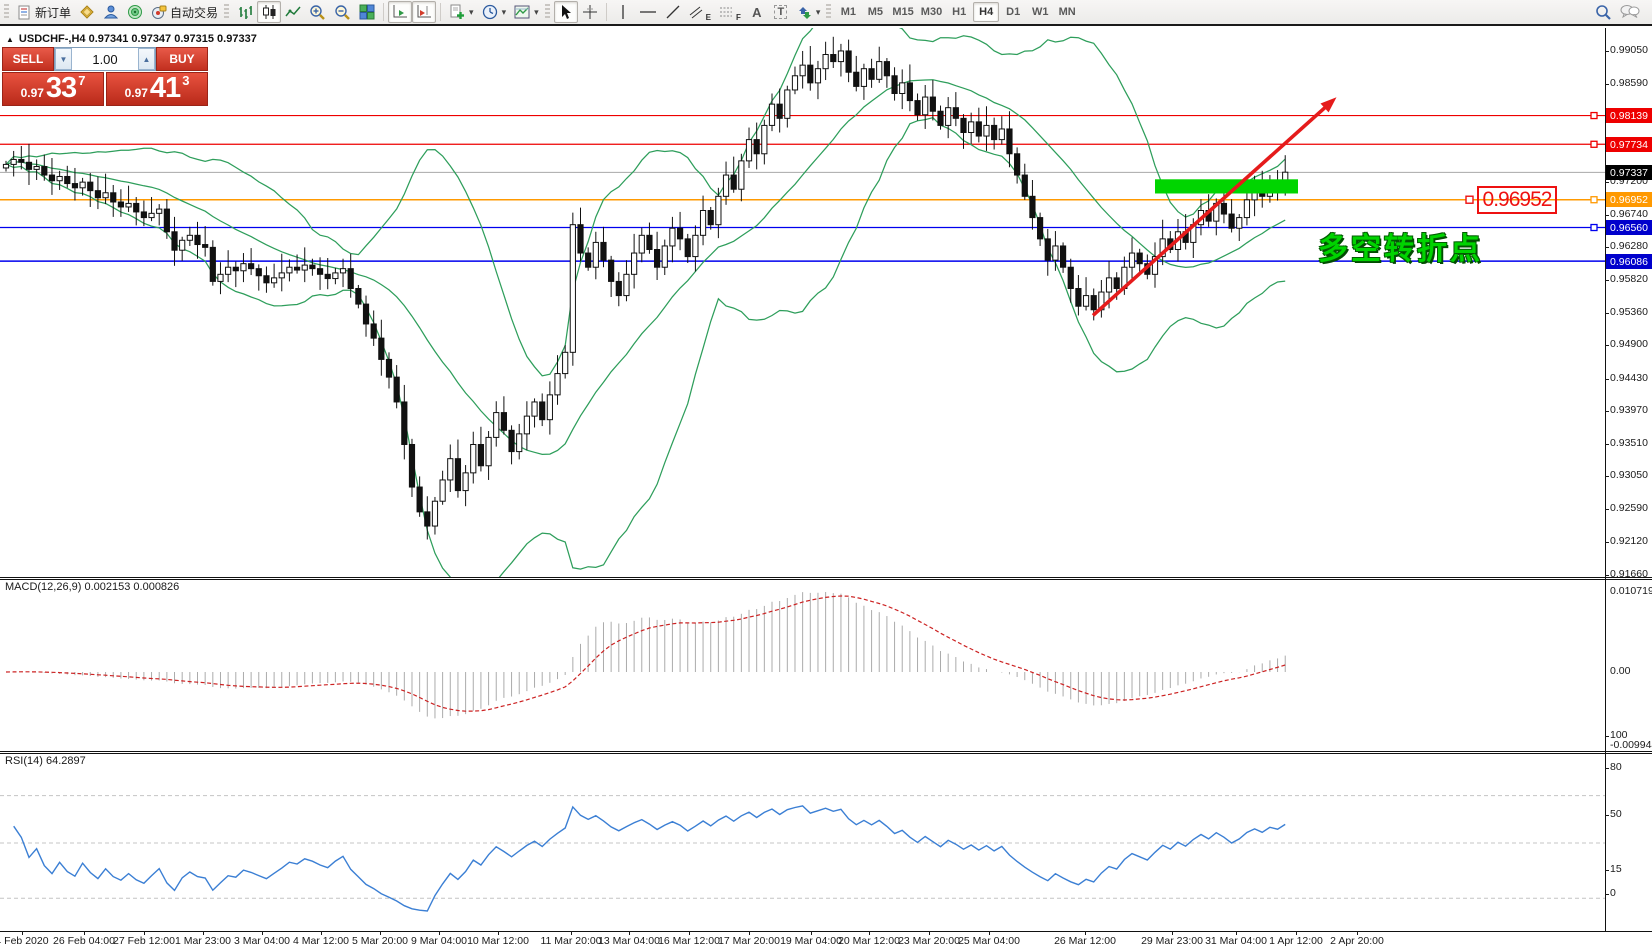  What do you see at coordinates (135, 12) in the screenshot?
I see `signals-button` at bounding box center [135, 12].